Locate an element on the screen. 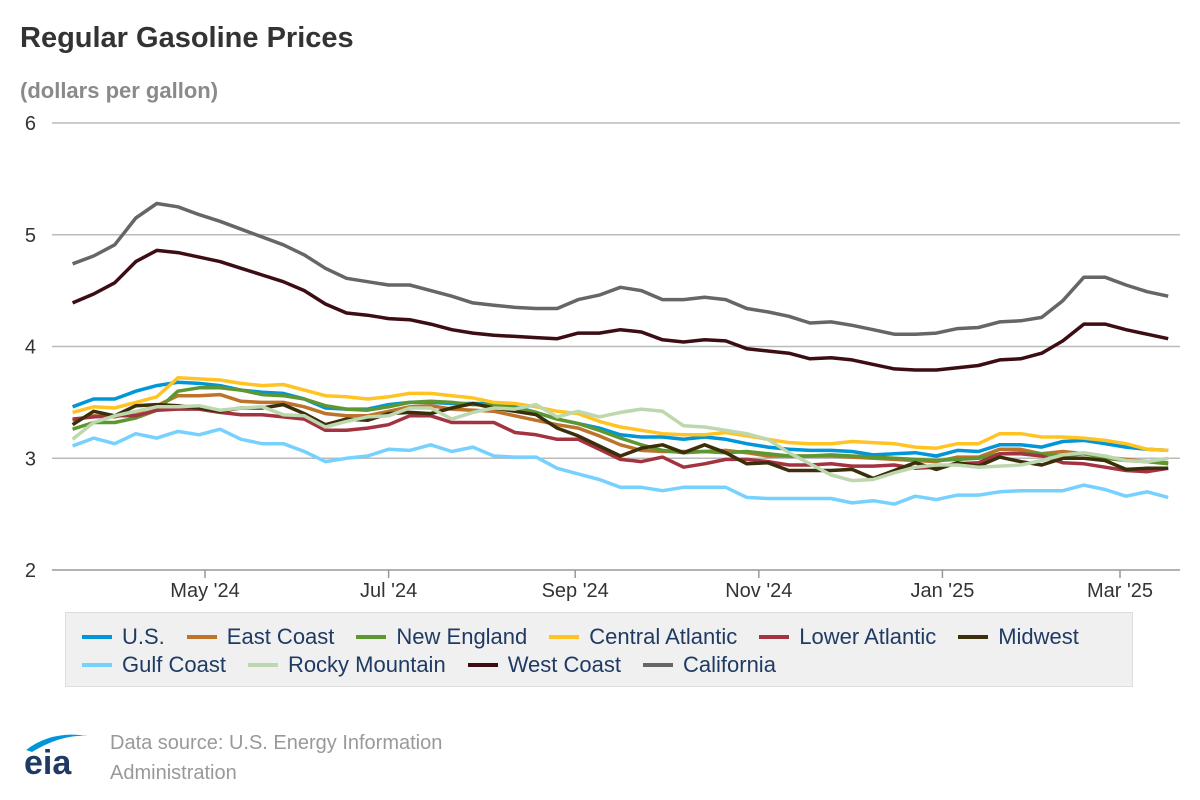 The height and width of the screenshot is (800, 1200). eia-logo: eia is located at coordinates (56, 757).